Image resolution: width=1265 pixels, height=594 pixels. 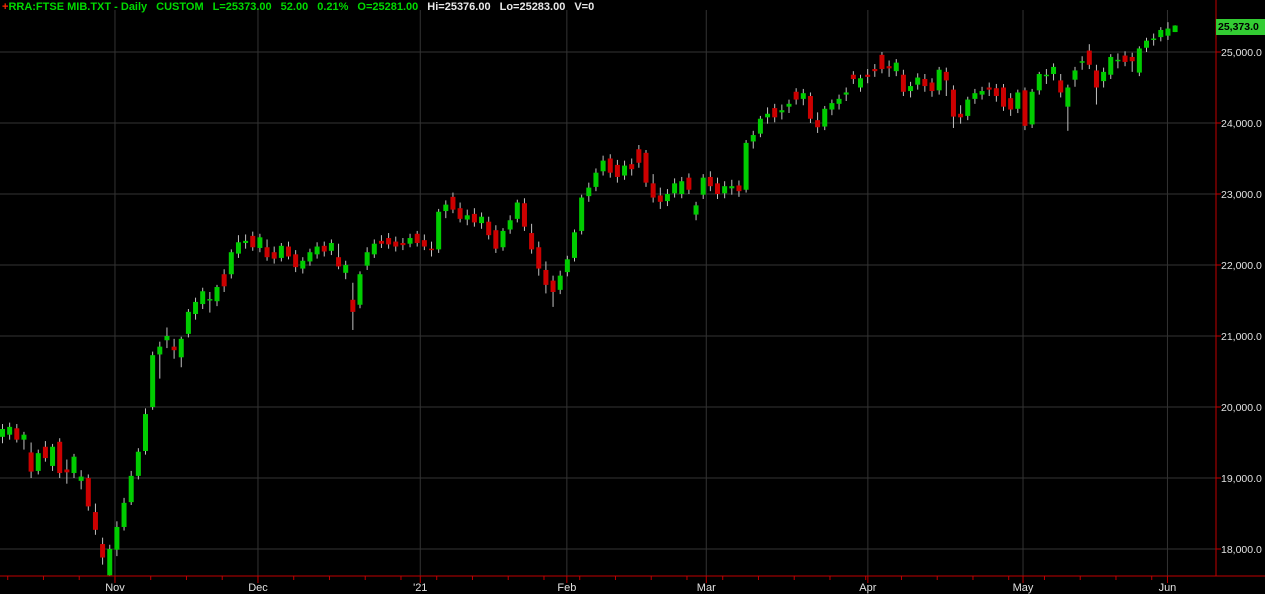 I want to click on last-price-badge: 25,373.0, so click(x=1240, y=27).